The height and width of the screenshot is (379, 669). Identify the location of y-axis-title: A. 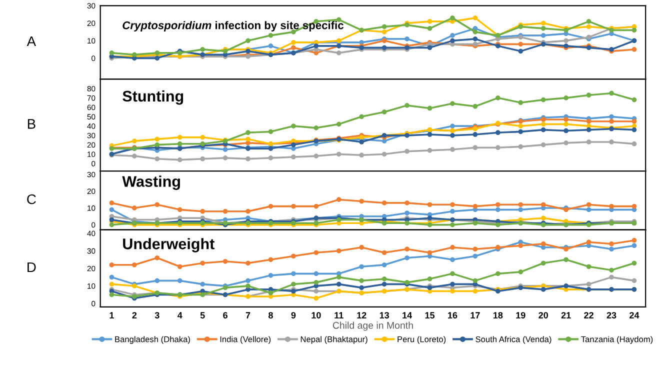
(31, 41).